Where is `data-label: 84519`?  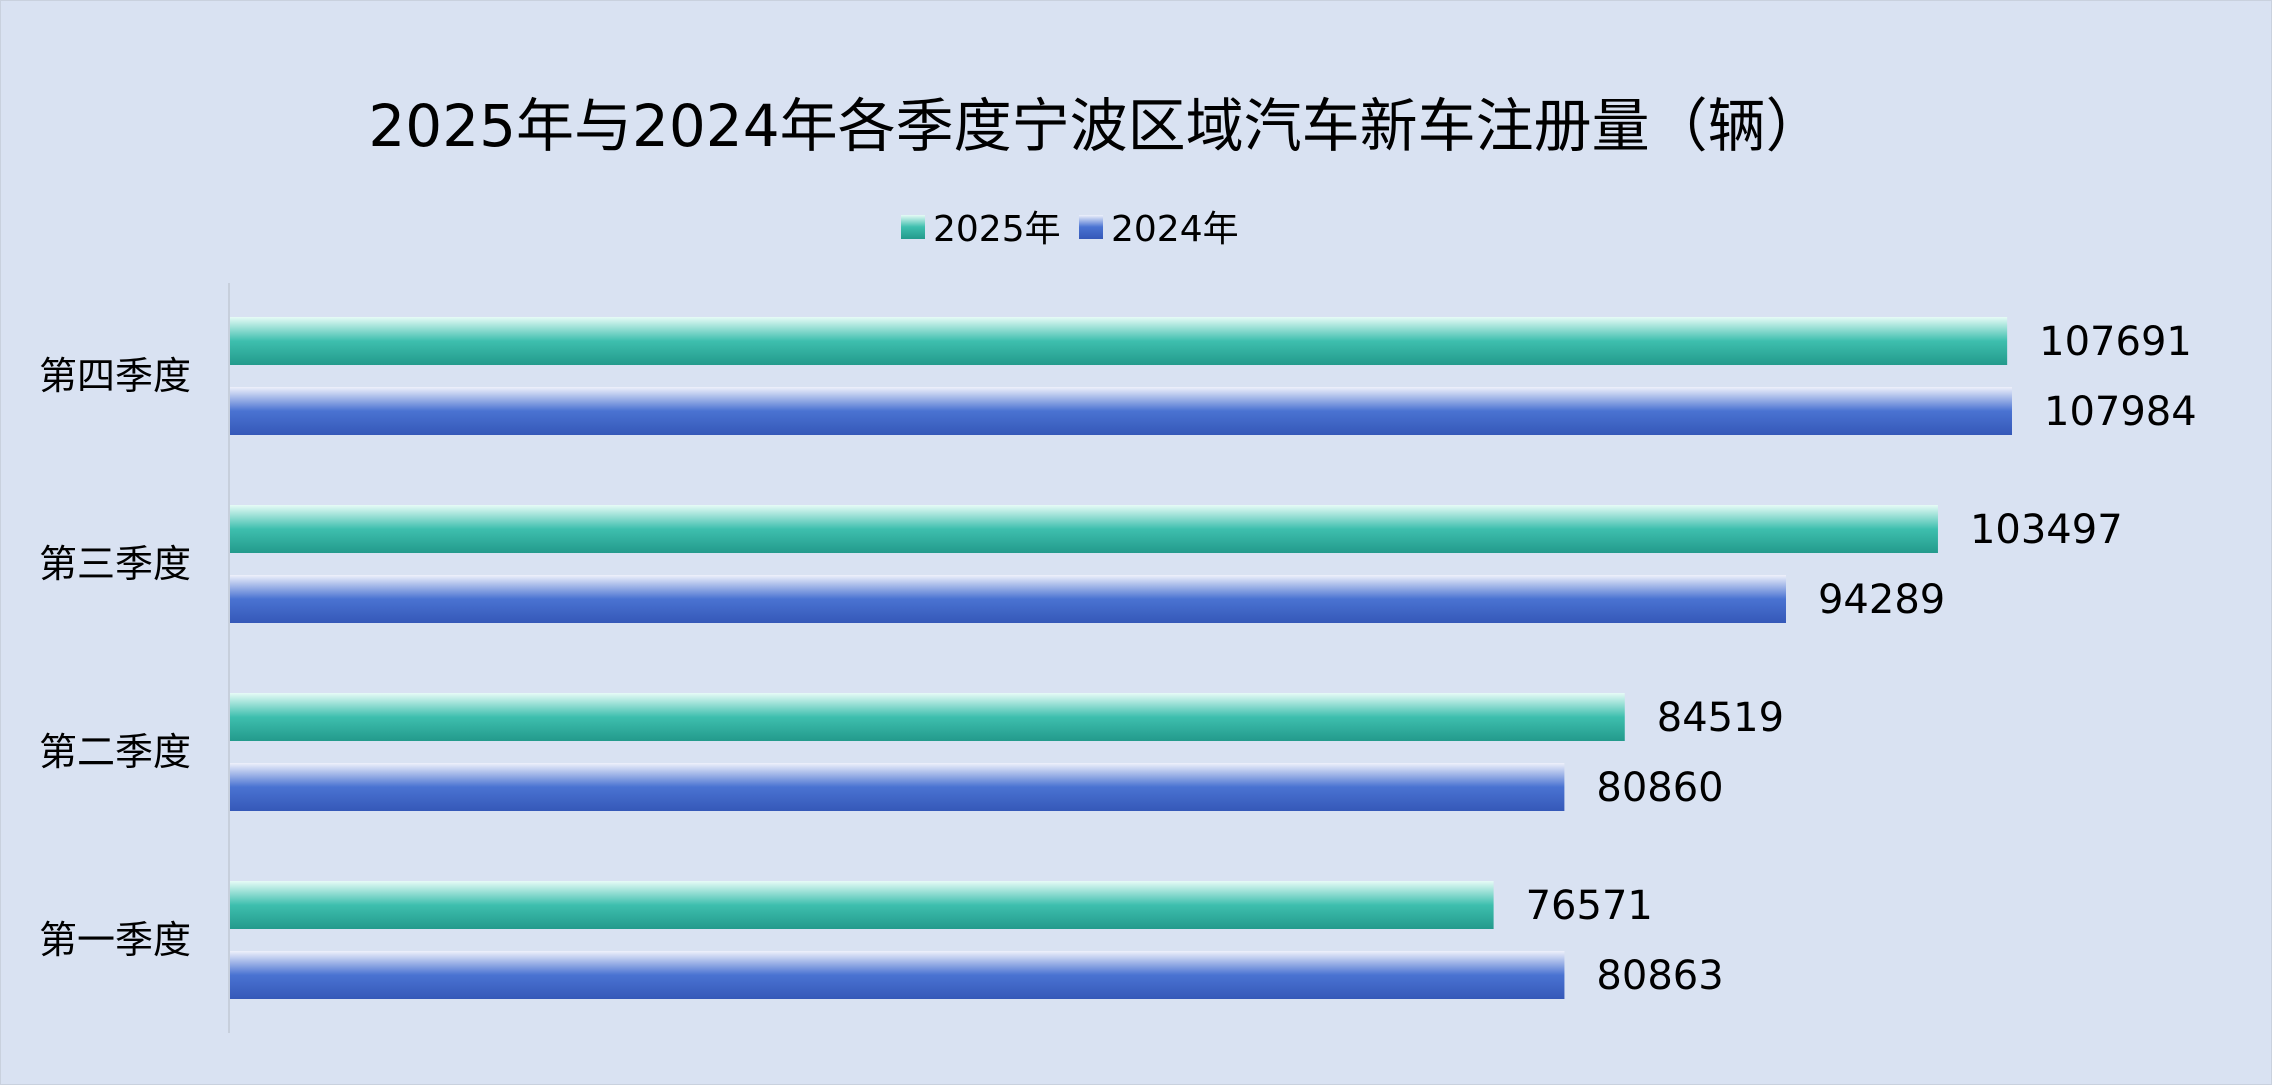
data-label: 84519 is located at coordinates (1720, 718).